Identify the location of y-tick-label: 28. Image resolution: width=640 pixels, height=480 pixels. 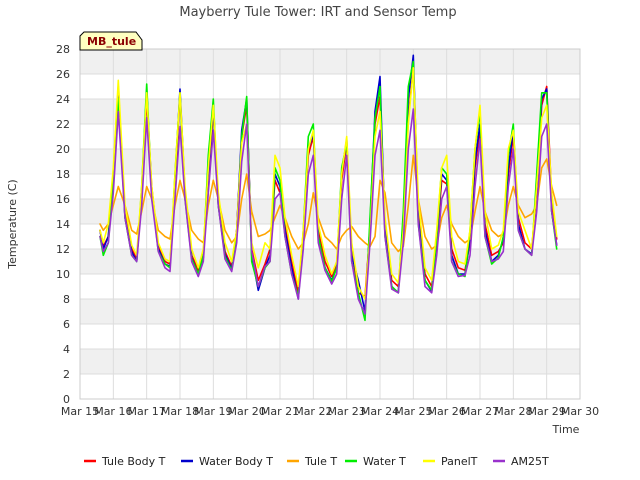
(63, 49).